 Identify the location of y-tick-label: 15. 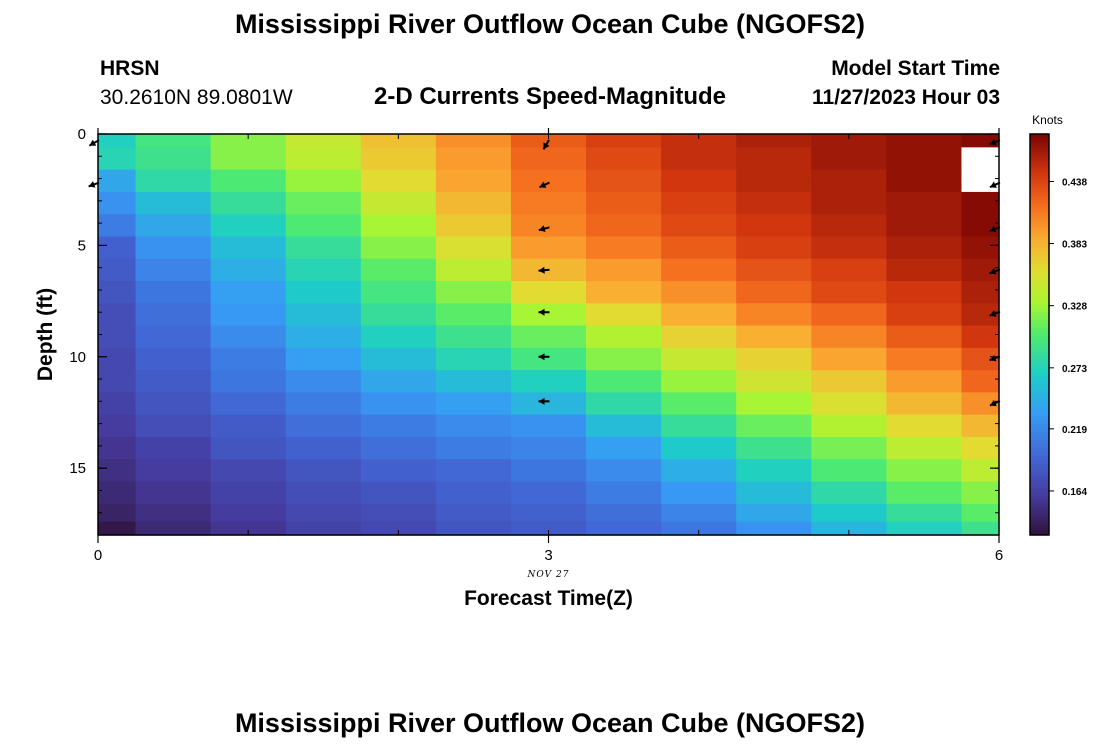
(77, 468).